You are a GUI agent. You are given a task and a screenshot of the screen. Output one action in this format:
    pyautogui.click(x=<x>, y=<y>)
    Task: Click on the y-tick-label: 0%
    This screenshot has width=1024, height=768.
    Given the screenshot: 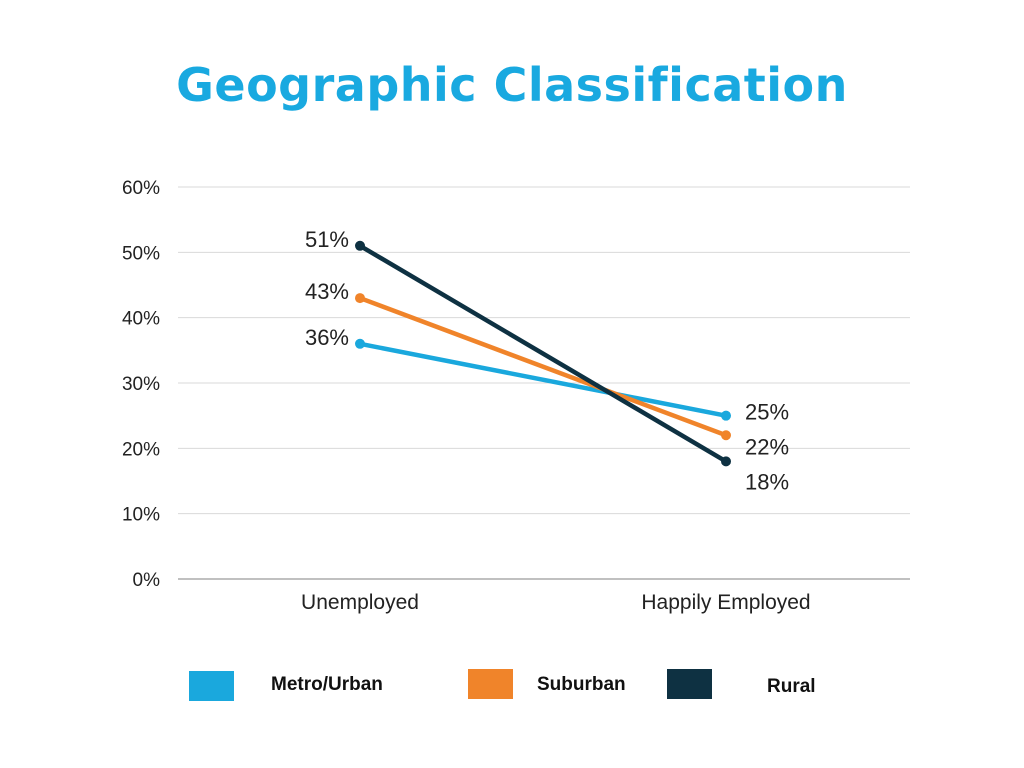 What is the action you would take?
    pyautogui.click(x=147, y=580)
    